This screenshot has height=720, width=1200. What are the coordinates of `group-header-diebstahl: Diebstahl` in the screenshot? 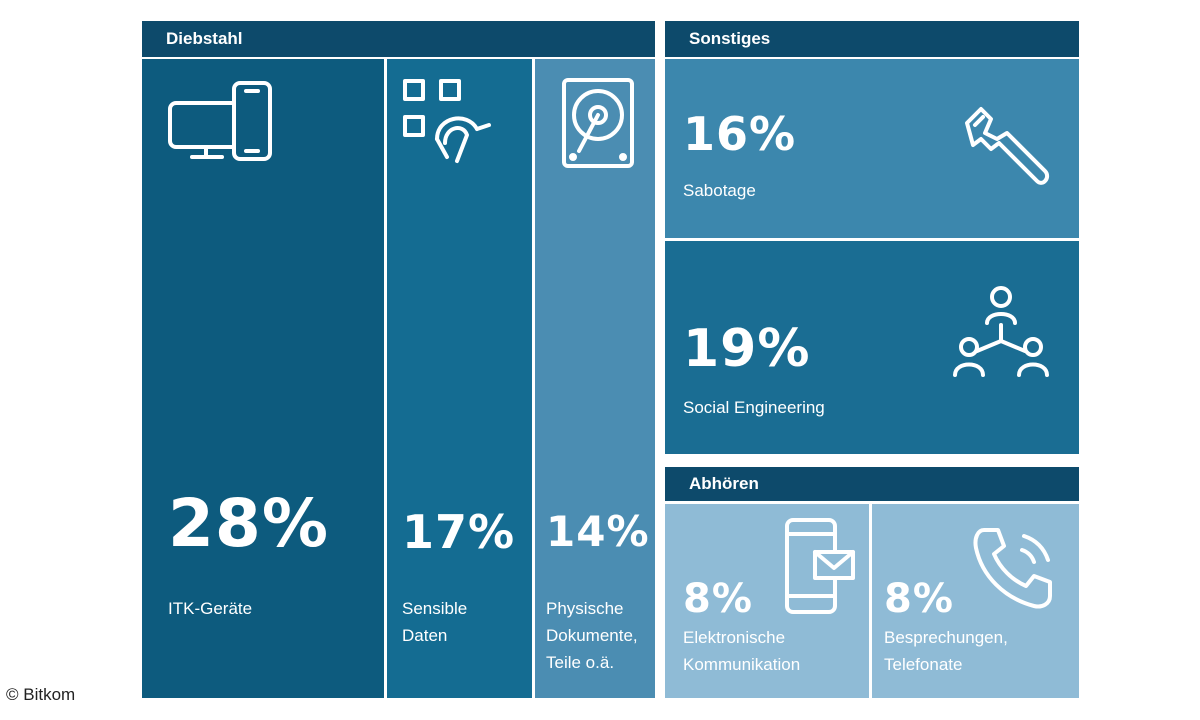 It's located at (398, 39).